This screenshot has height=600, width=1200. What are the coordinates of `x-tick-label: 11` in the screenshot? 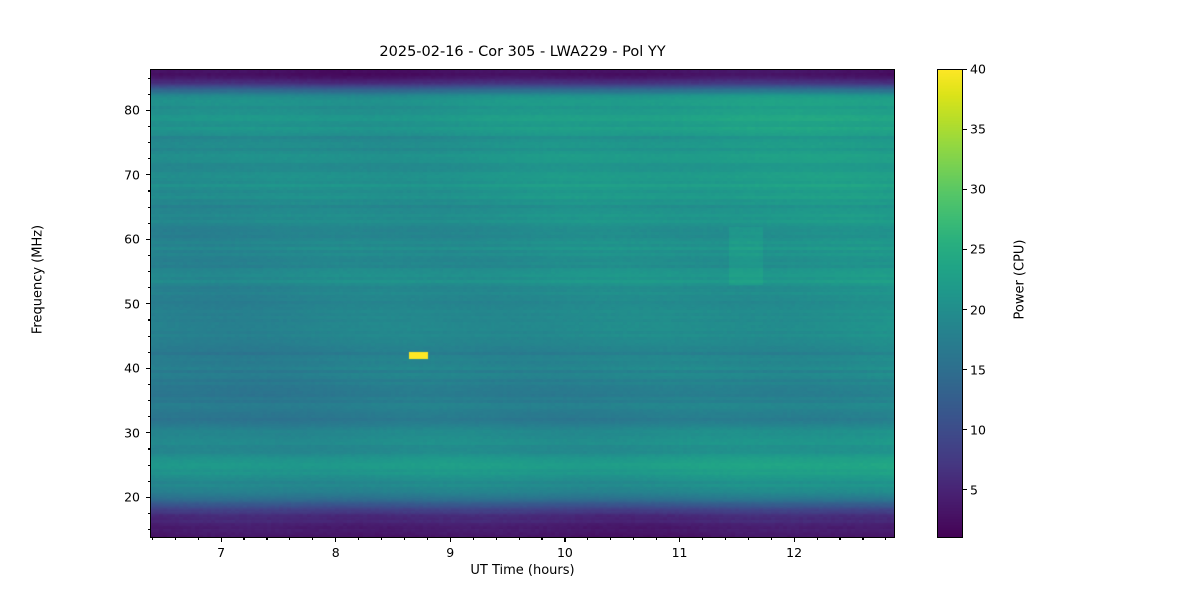 It's located at (679, 552).